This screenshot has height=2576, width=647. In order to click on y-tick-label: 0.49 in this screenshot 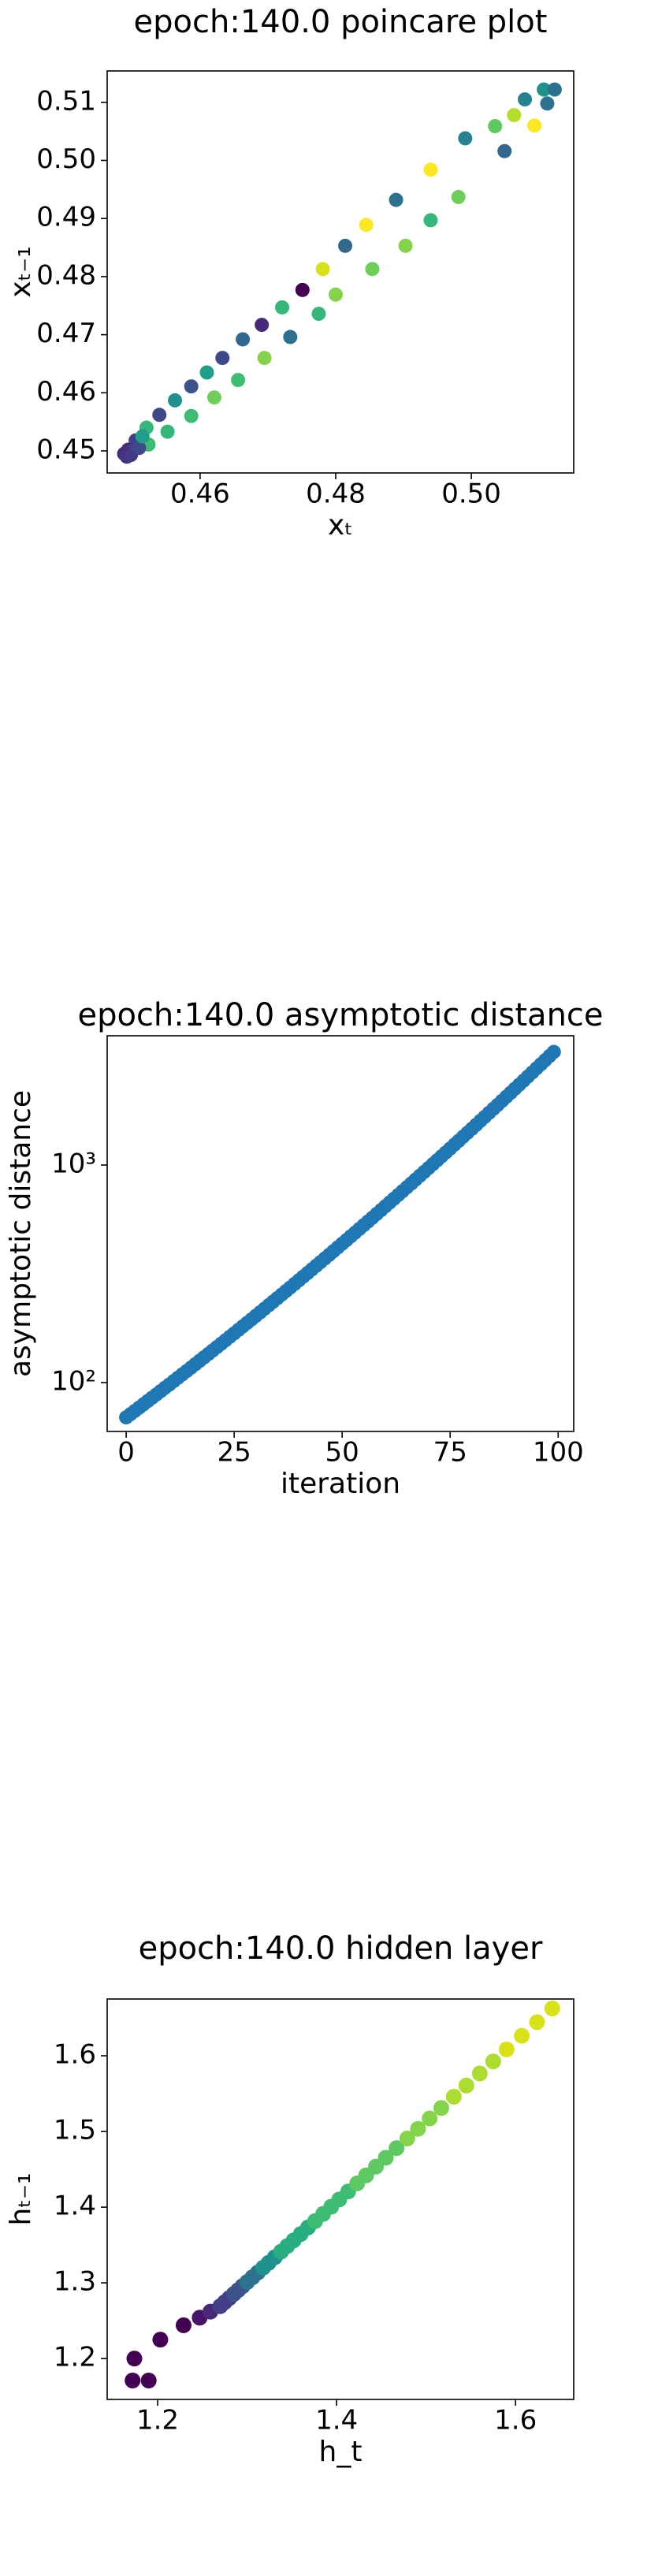, I will do `click(66, 217)`.